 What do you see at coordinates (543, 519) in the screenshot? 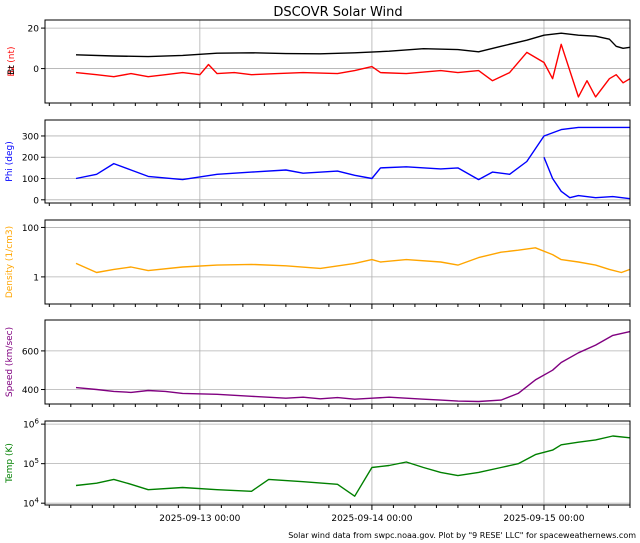
I see `x-tick-label: 2025-09-15 00:00` at bounding box center [543, 519].